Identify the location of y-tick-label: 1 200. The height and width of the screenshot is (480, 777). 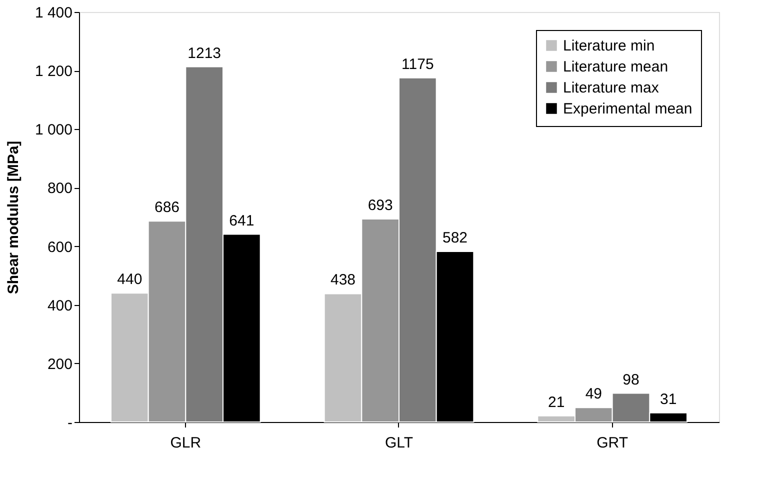
(53, 71).